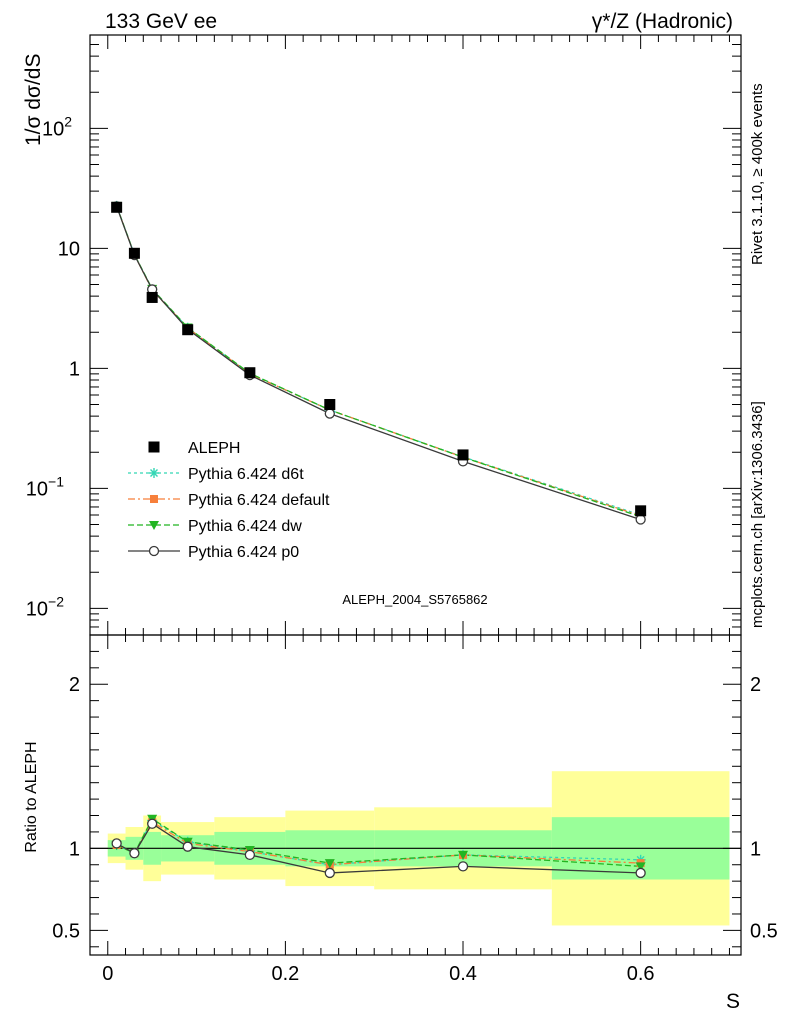 Image resolution: width=786 pixels, height=1024 pixels. What do you see at coordinates (45, 486) in the screenshot?
I see `y-tick-label: 10⁻¹` at bounding box center [45, 486].